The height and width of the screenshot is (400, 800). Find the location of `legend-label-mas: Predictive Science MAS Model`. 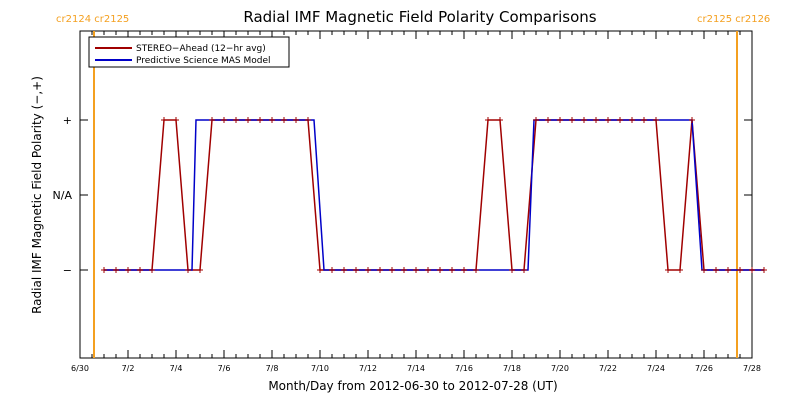

legend-label-mas: Predictive Science MAS Model is located at coordinates (203, 61).